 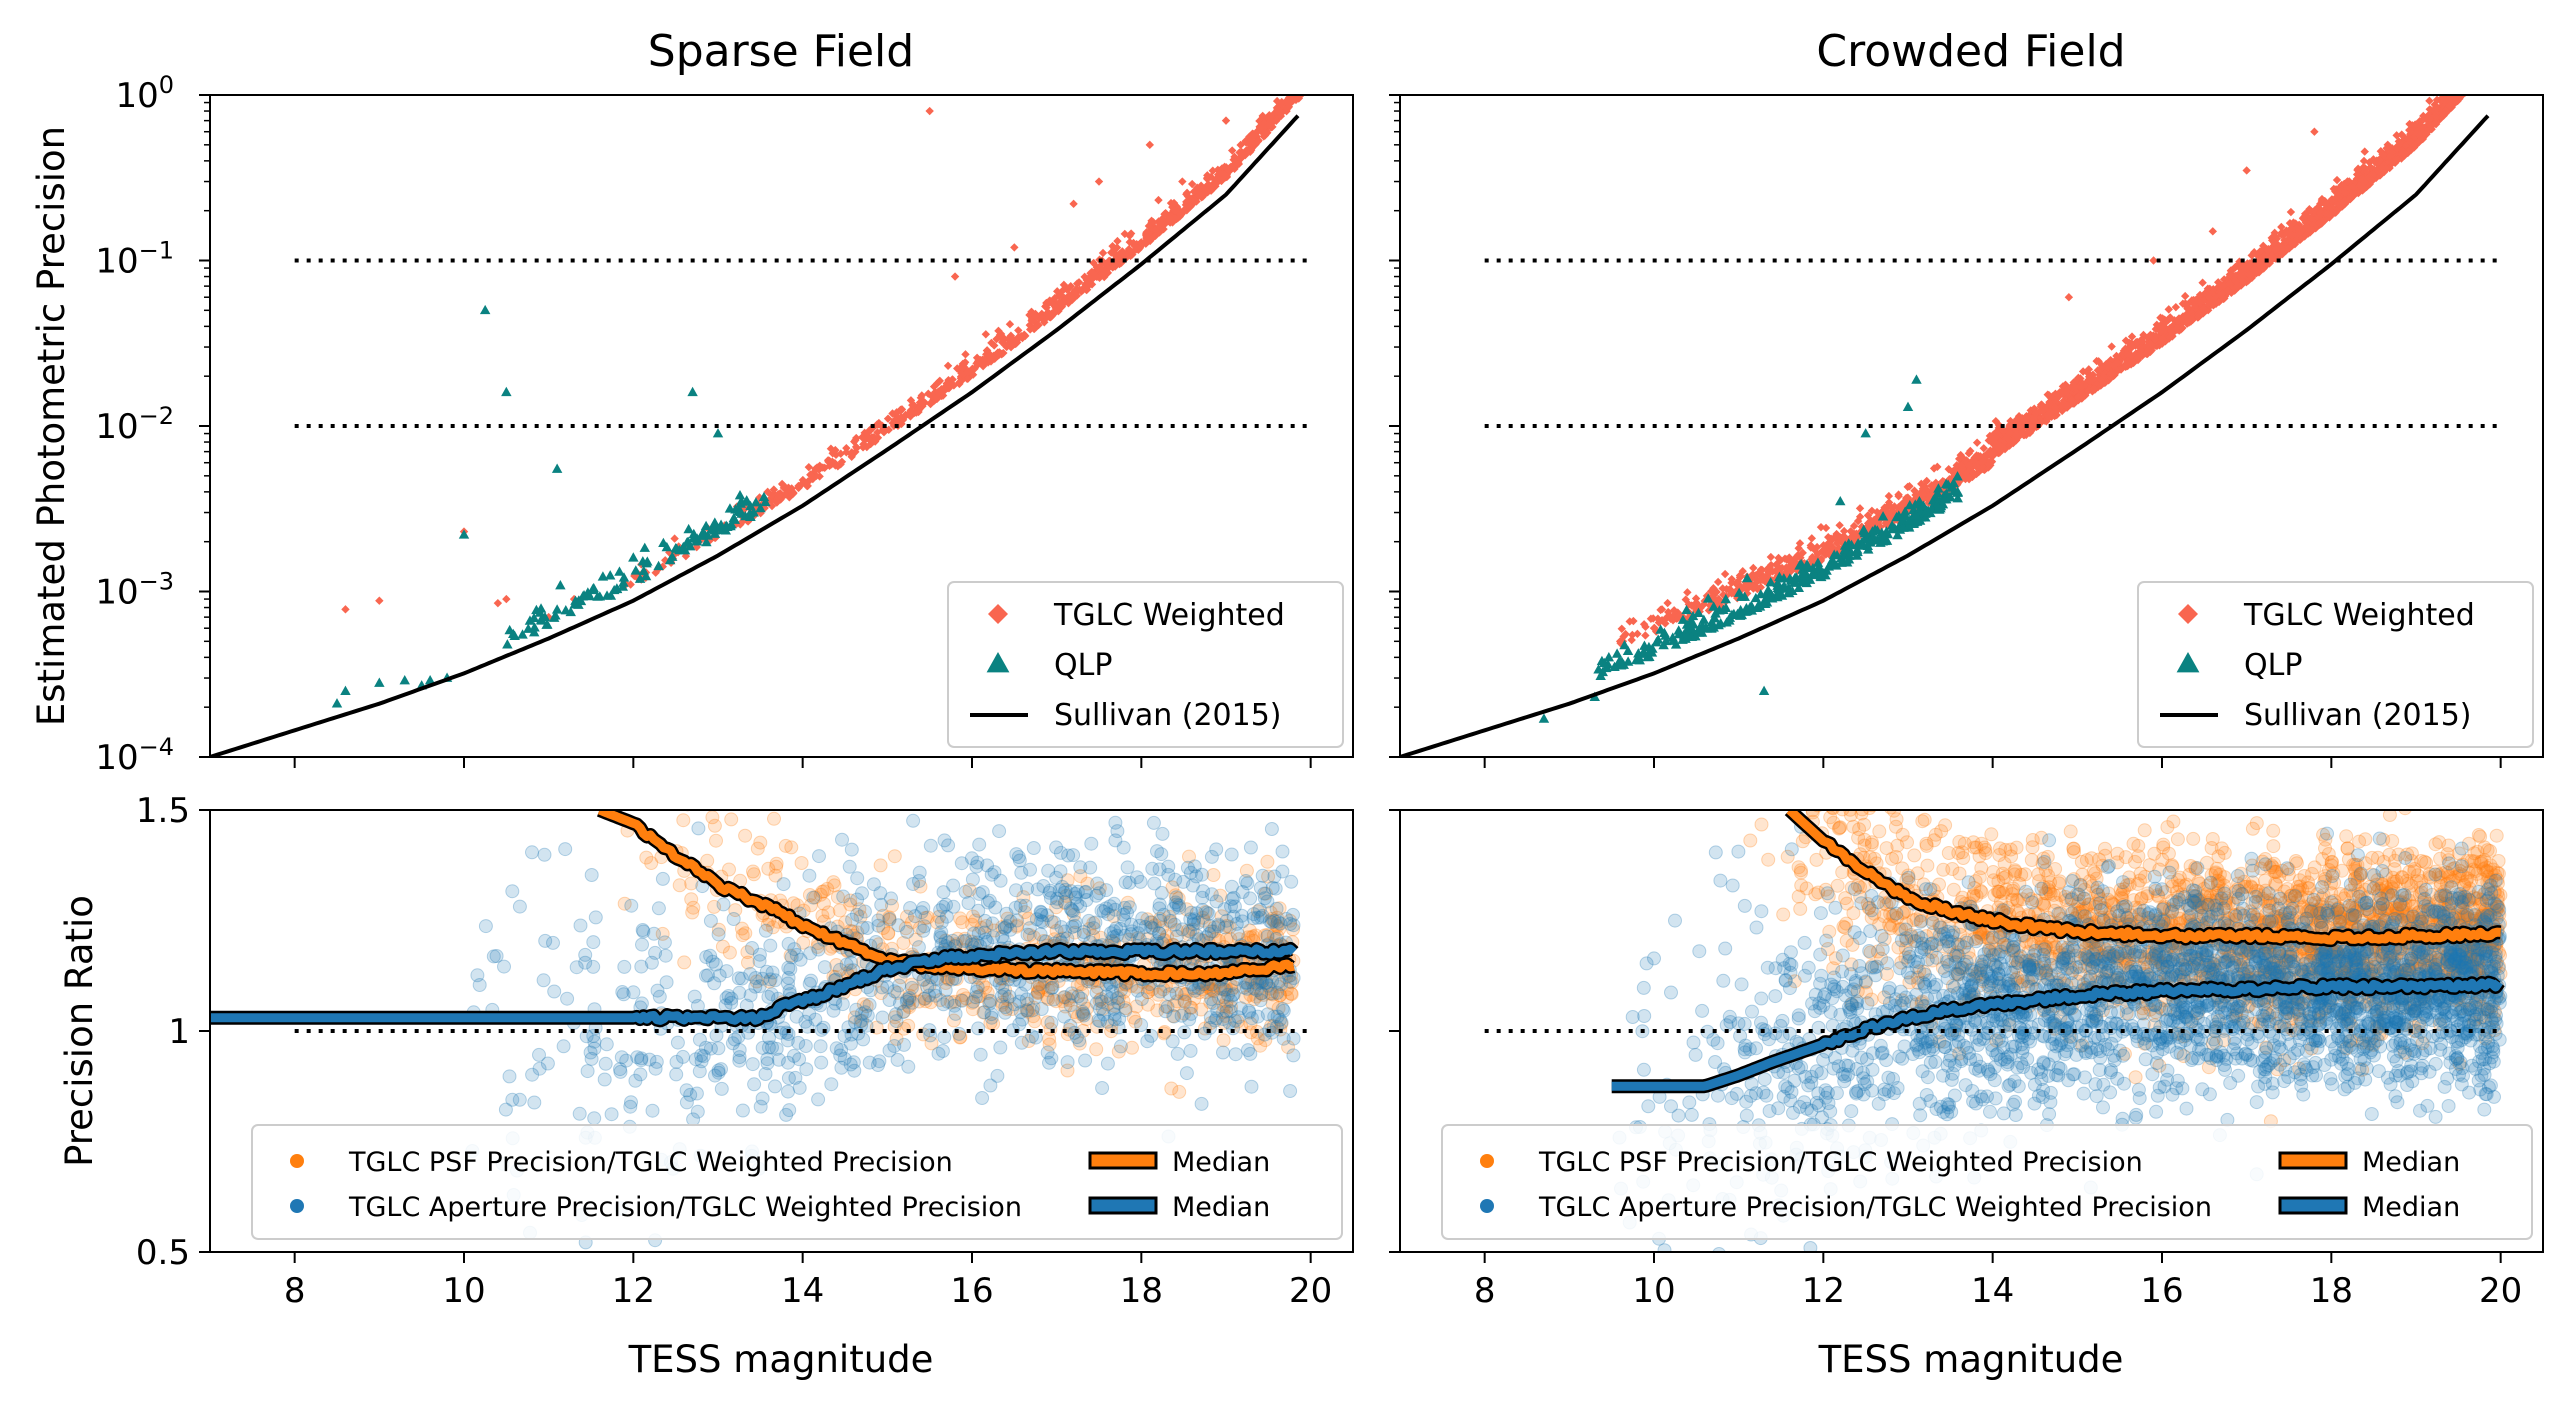 I want to click on legend-box, so click(x=2335, y=664).